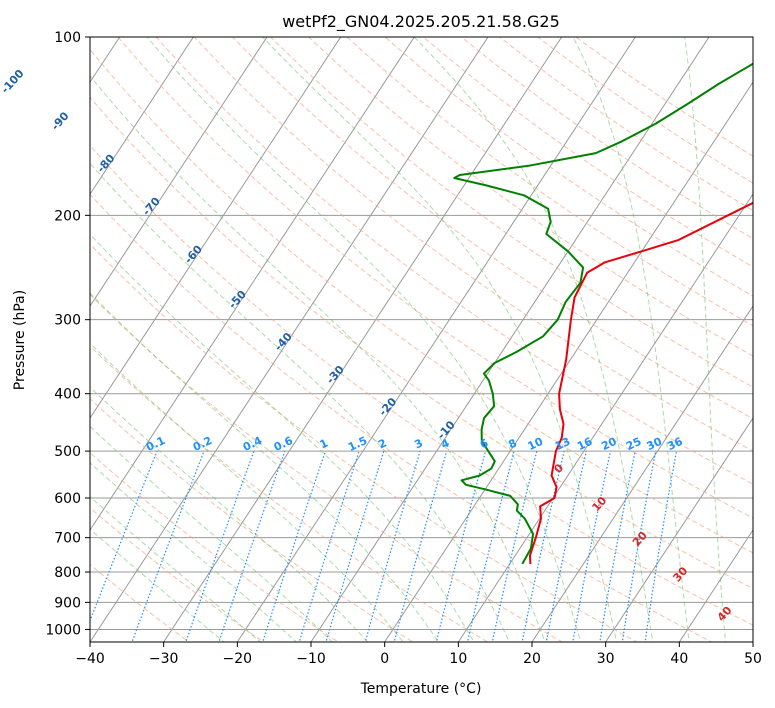 The height and width of the screenshot is (708, 775). I want to click on y-tick-label: 300, so click(67, 321).